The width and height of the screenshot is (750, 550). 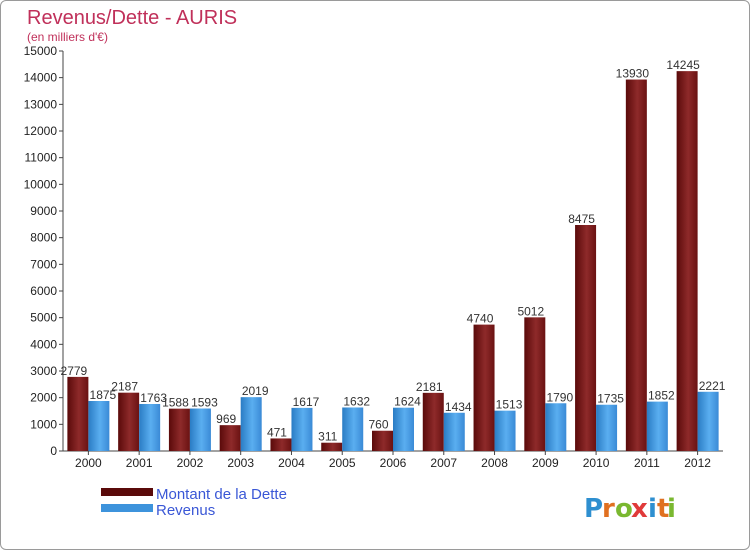 What do you see at coordinates (378, 425) in the screenshot?
I see `debt-bar-value-label: 760` at bounding box center [378, 425].